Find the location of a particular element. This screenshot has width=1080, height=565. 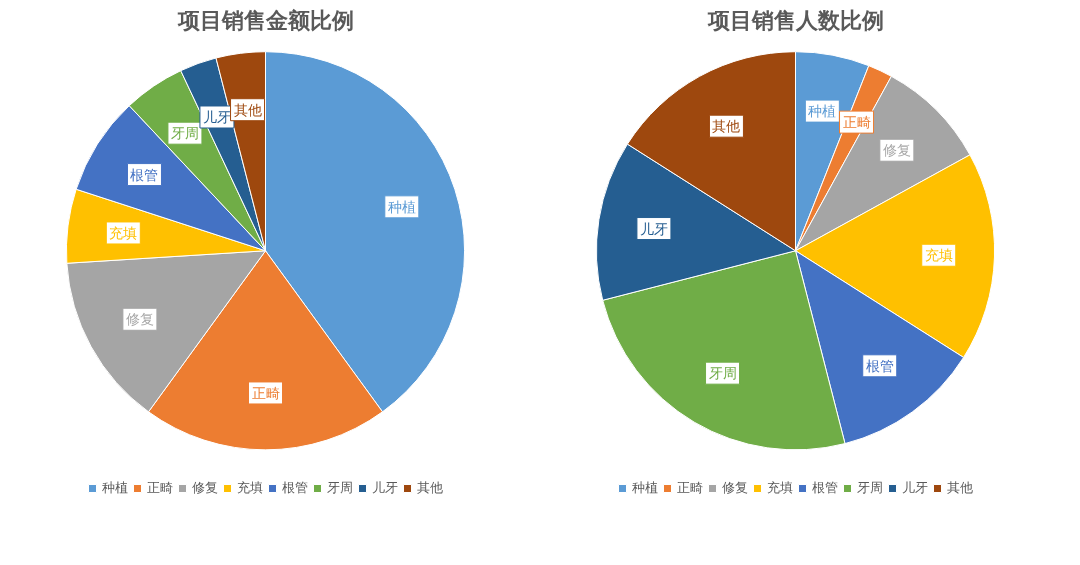

chart-title: 项目销售金额比例 is located at coordinates (265, 20).